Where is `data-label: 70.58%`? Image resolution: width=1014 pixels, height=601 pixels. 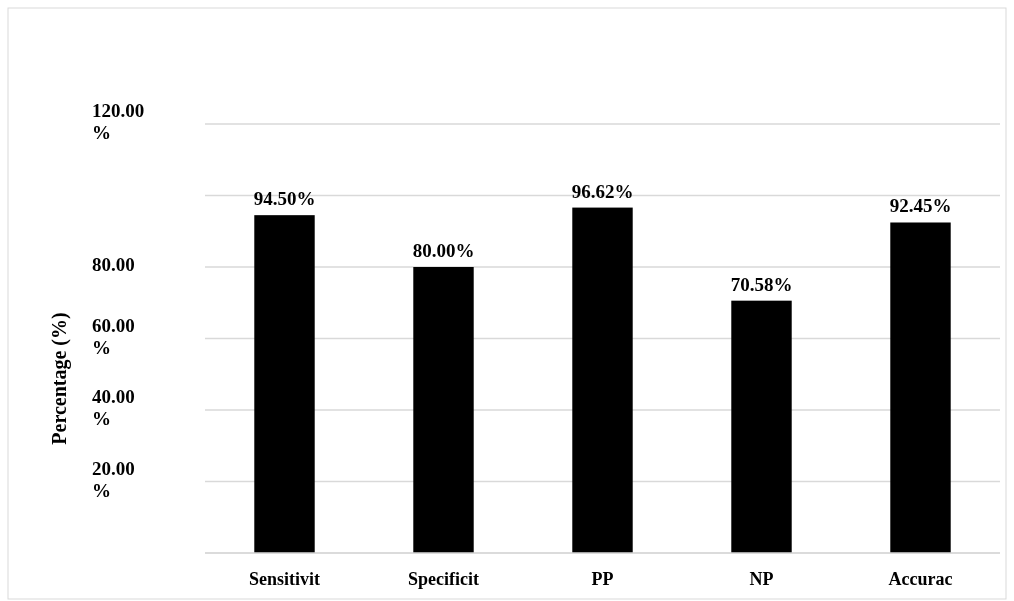 data-label: 70.58% is located at coordinates (761, 284).